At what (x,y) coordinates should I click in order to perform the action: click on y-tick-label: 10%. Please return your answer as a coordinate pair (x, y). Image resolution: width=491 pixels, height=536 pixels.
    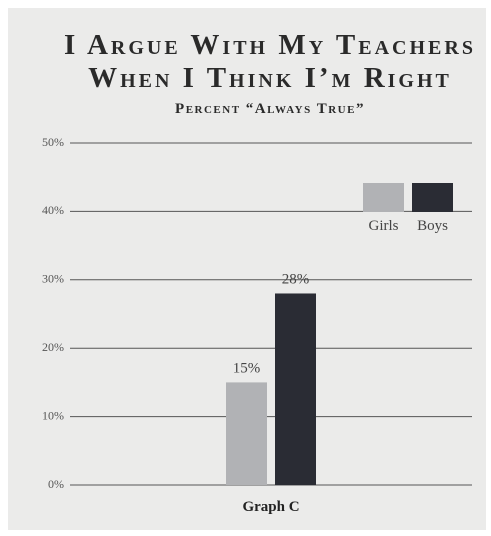
    Looking at the image, I should click on (53, 415).